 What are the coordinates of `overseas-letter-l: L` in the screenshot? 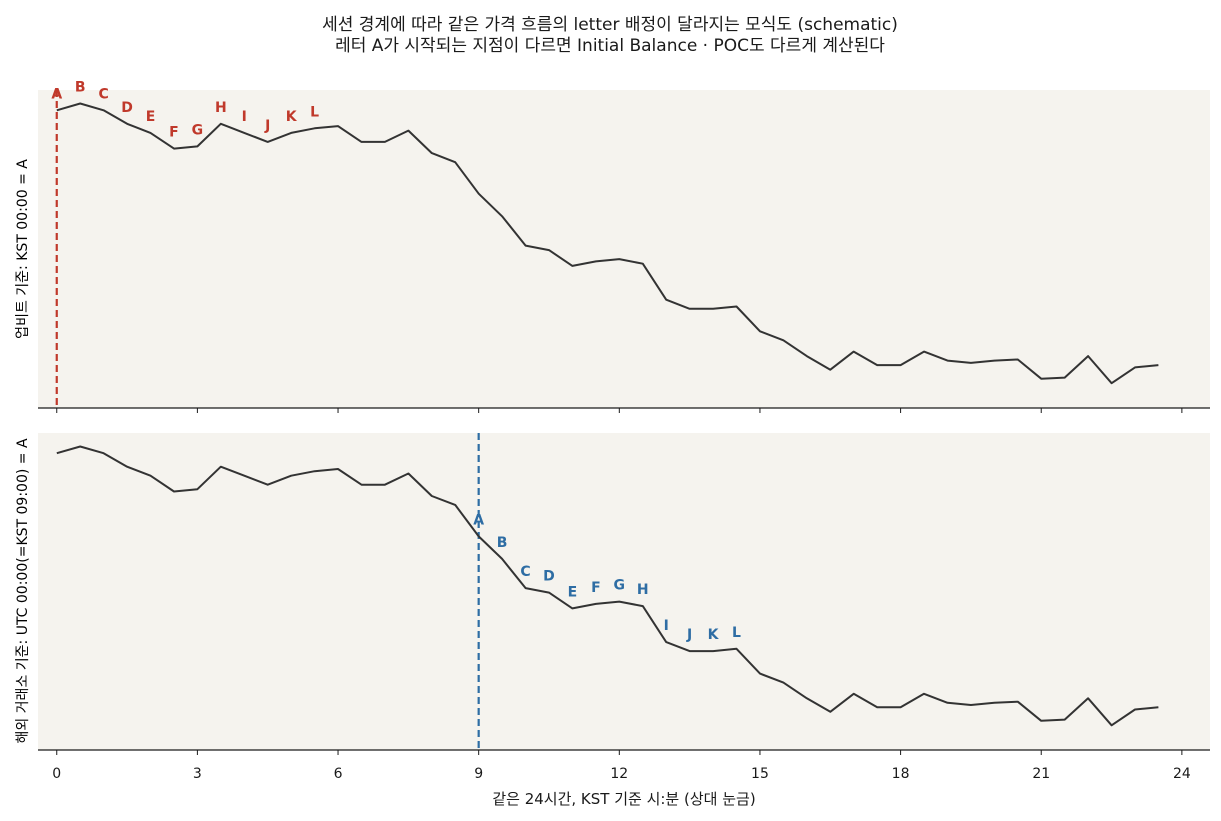 It's located at (736, 633).